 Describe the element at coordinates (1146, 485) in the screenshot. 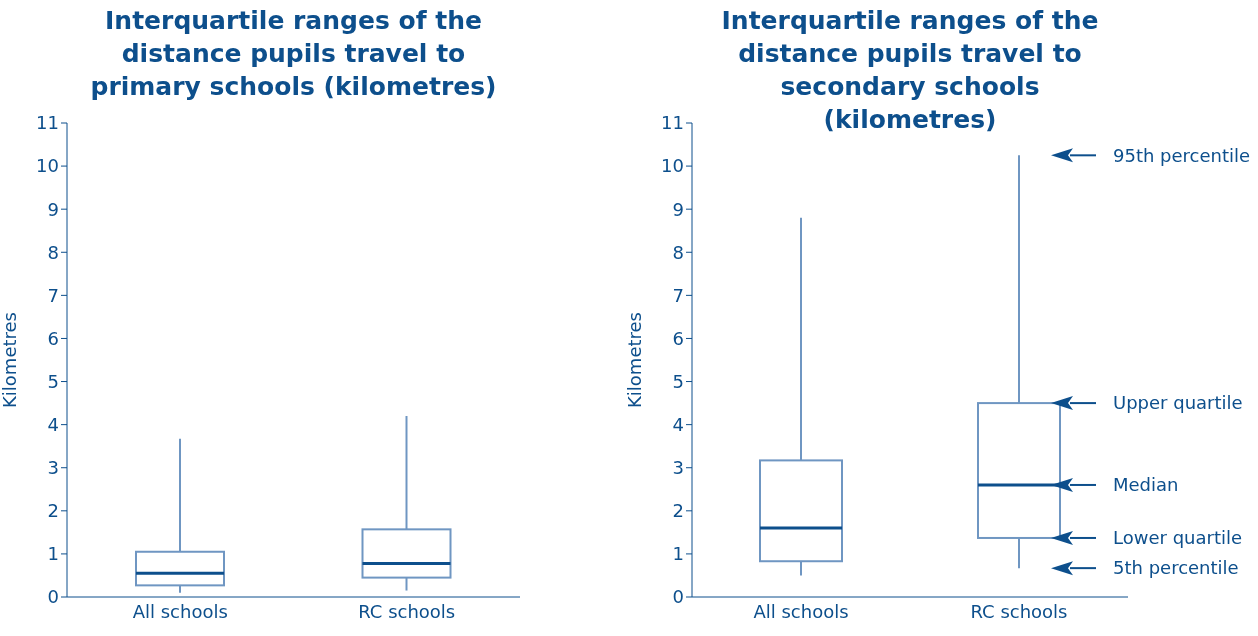

I see `annotation: Median` at that location.